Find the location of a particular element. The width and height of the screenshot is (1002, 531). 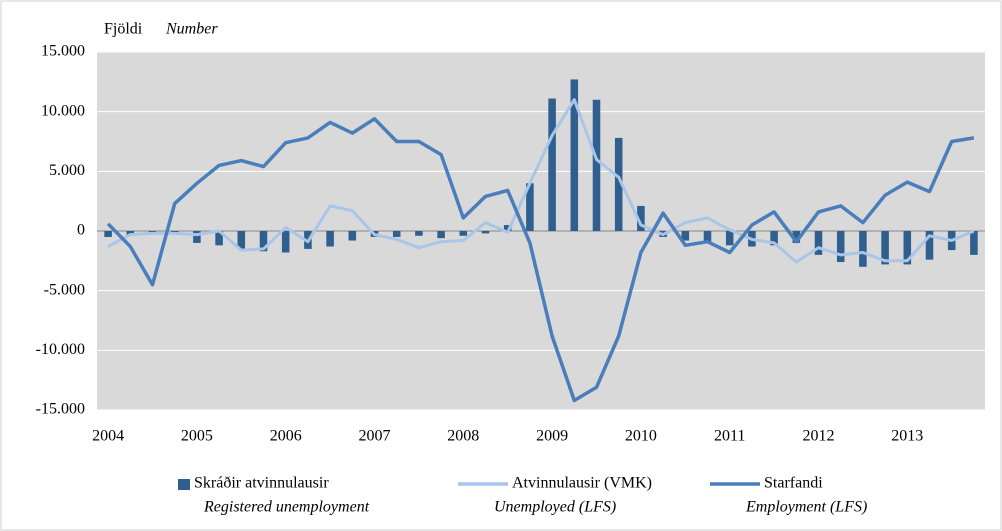

y-tick-label: -10.000 is located at coordinates (60, 349).